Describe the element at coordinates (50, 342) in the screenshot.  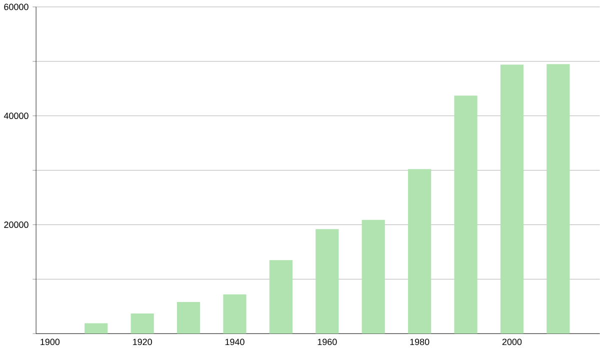
I see `x-tick-label: 1900` at that location.